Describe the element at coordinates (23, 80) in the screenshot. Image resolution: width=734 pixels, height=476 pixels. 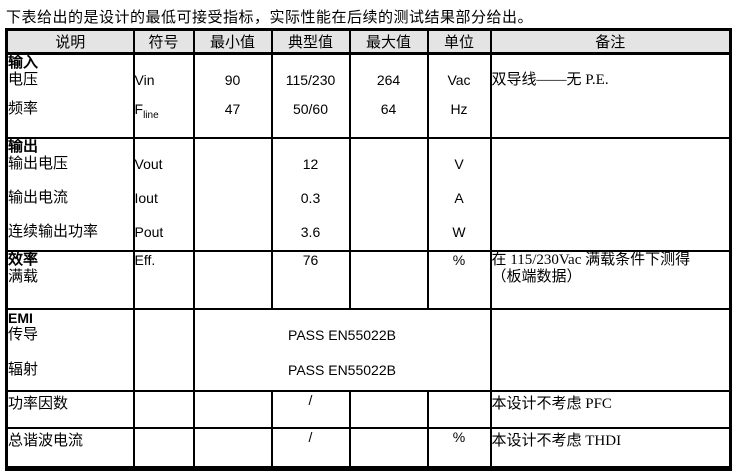
I see `label-input-voltage: 电压` at that location.